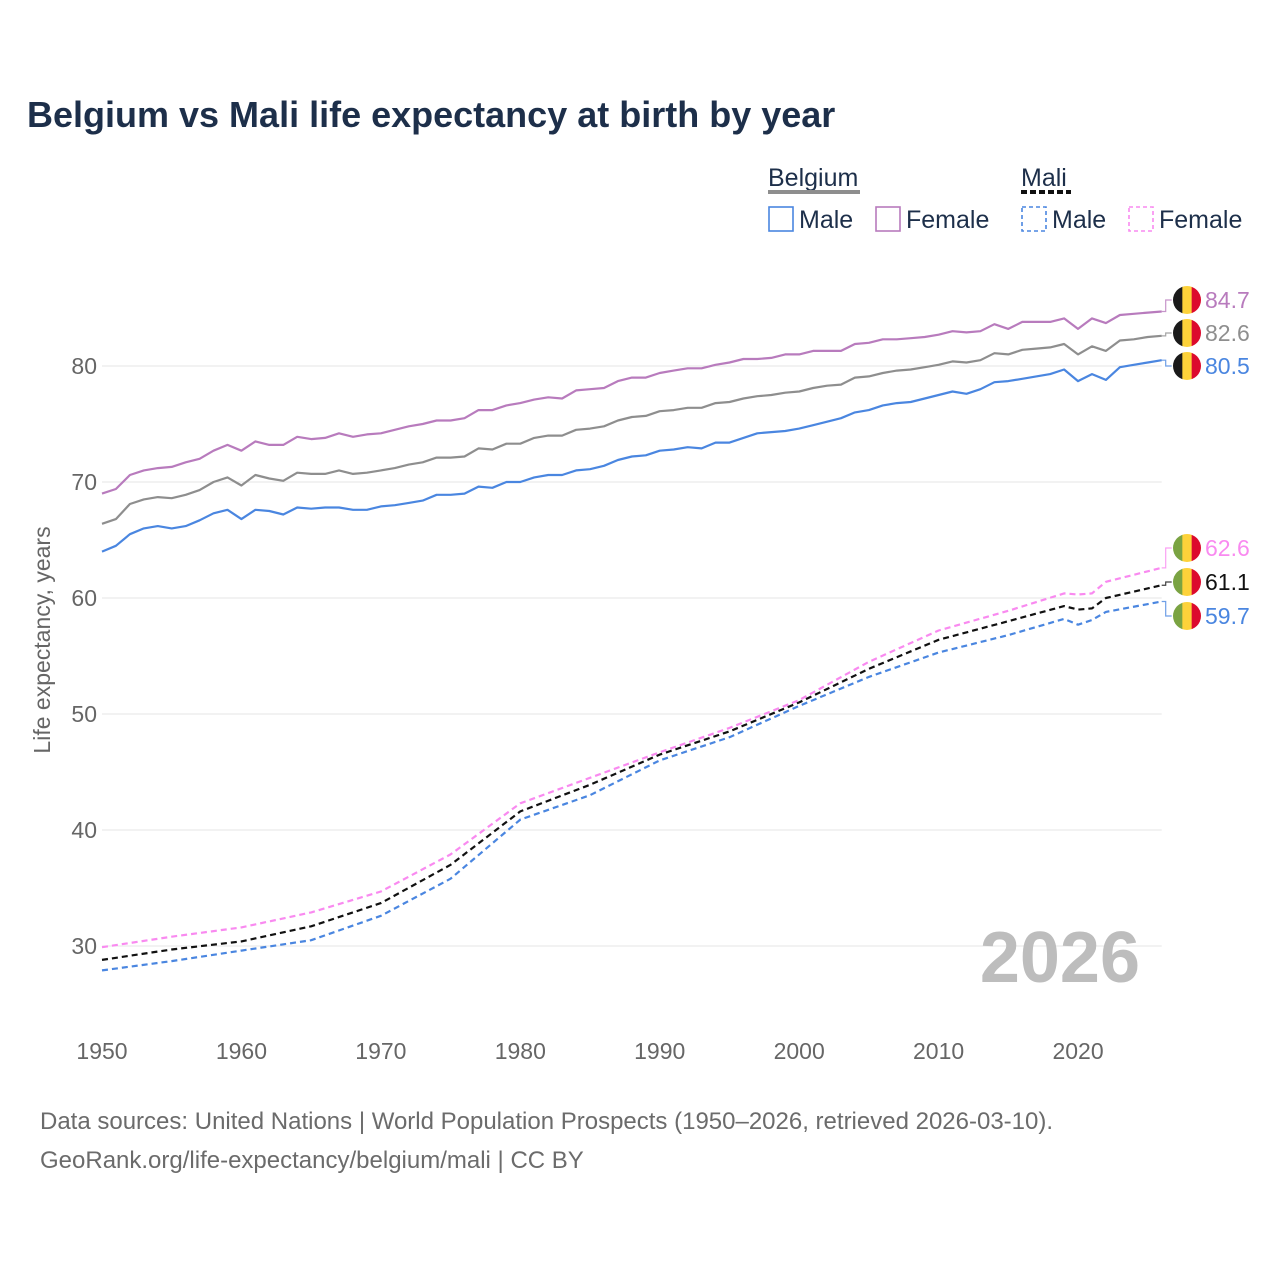 The image size is (1280, 1280). Describe the element at coordinates (1060, 958) in the screenshot. I see `year-watermark: 2026` at that location.